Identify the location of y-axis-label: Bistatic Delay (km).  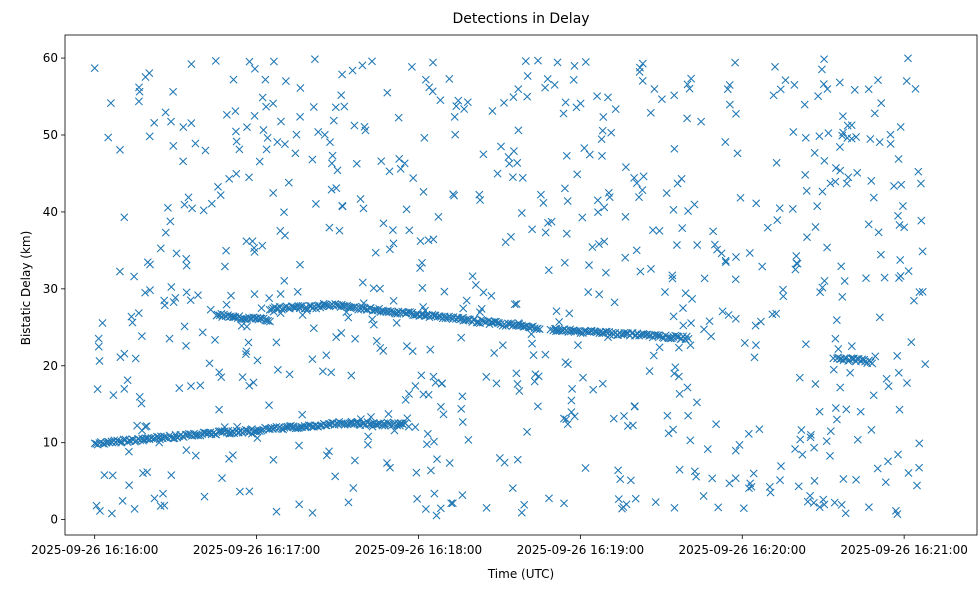
(26, 288).